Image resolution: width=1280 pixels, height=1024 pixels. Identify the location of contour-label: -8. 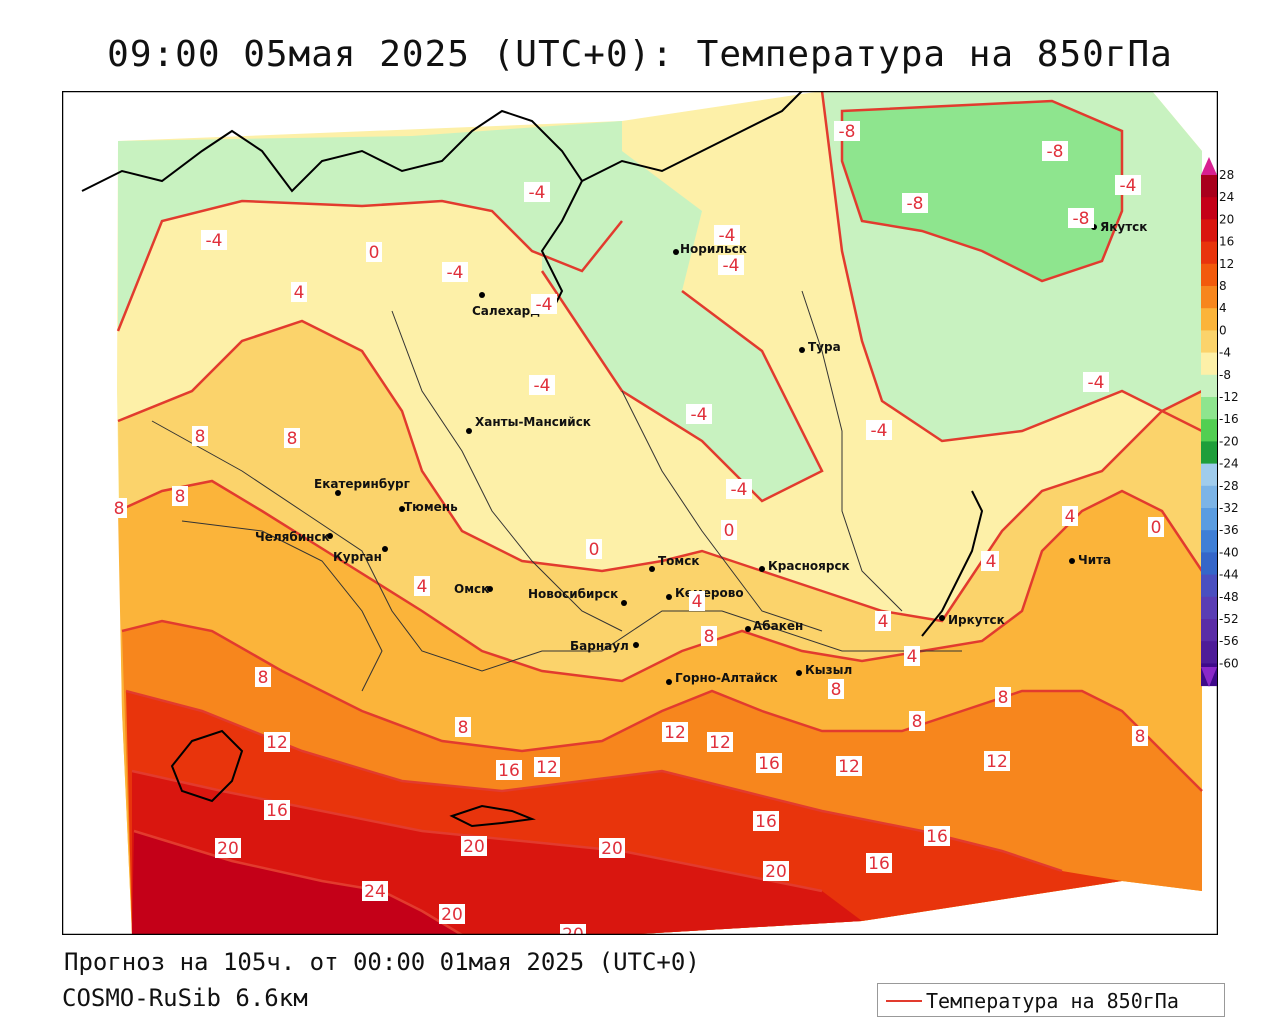
(847, 132).